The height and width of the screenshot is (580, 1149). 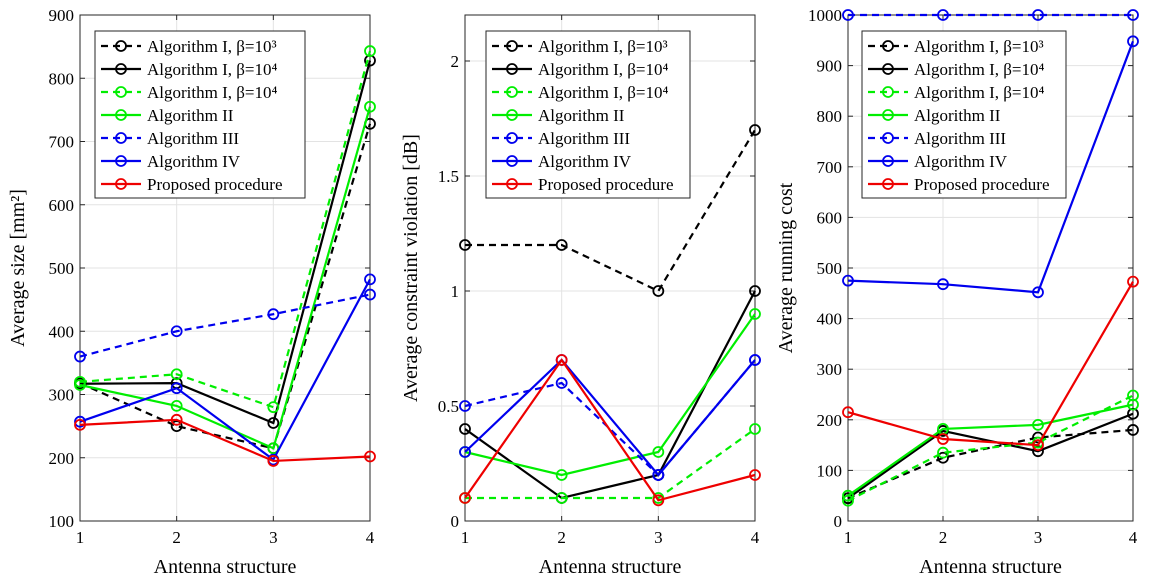 I want to click on y-tick-label: 800, so click(x=62, y=78).